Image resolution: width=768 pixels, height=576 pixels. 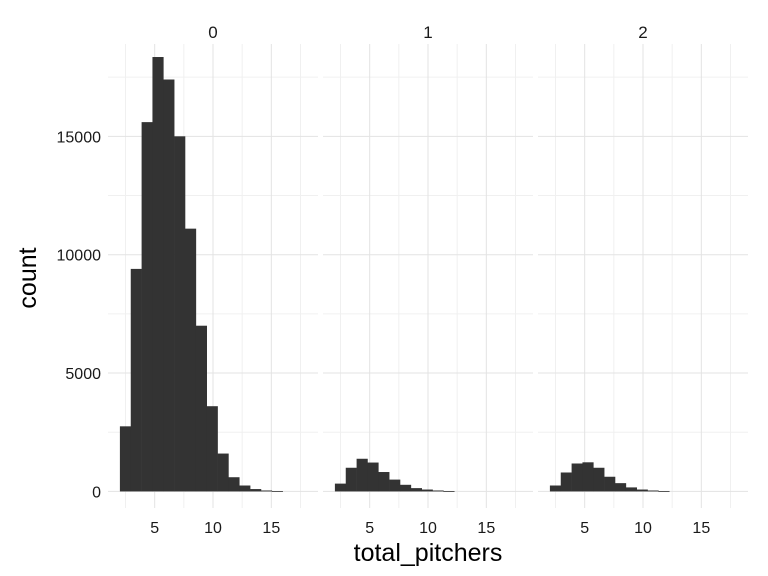 I want to click on x-axis-title: total_pitchers, so click(x=428, y=553).